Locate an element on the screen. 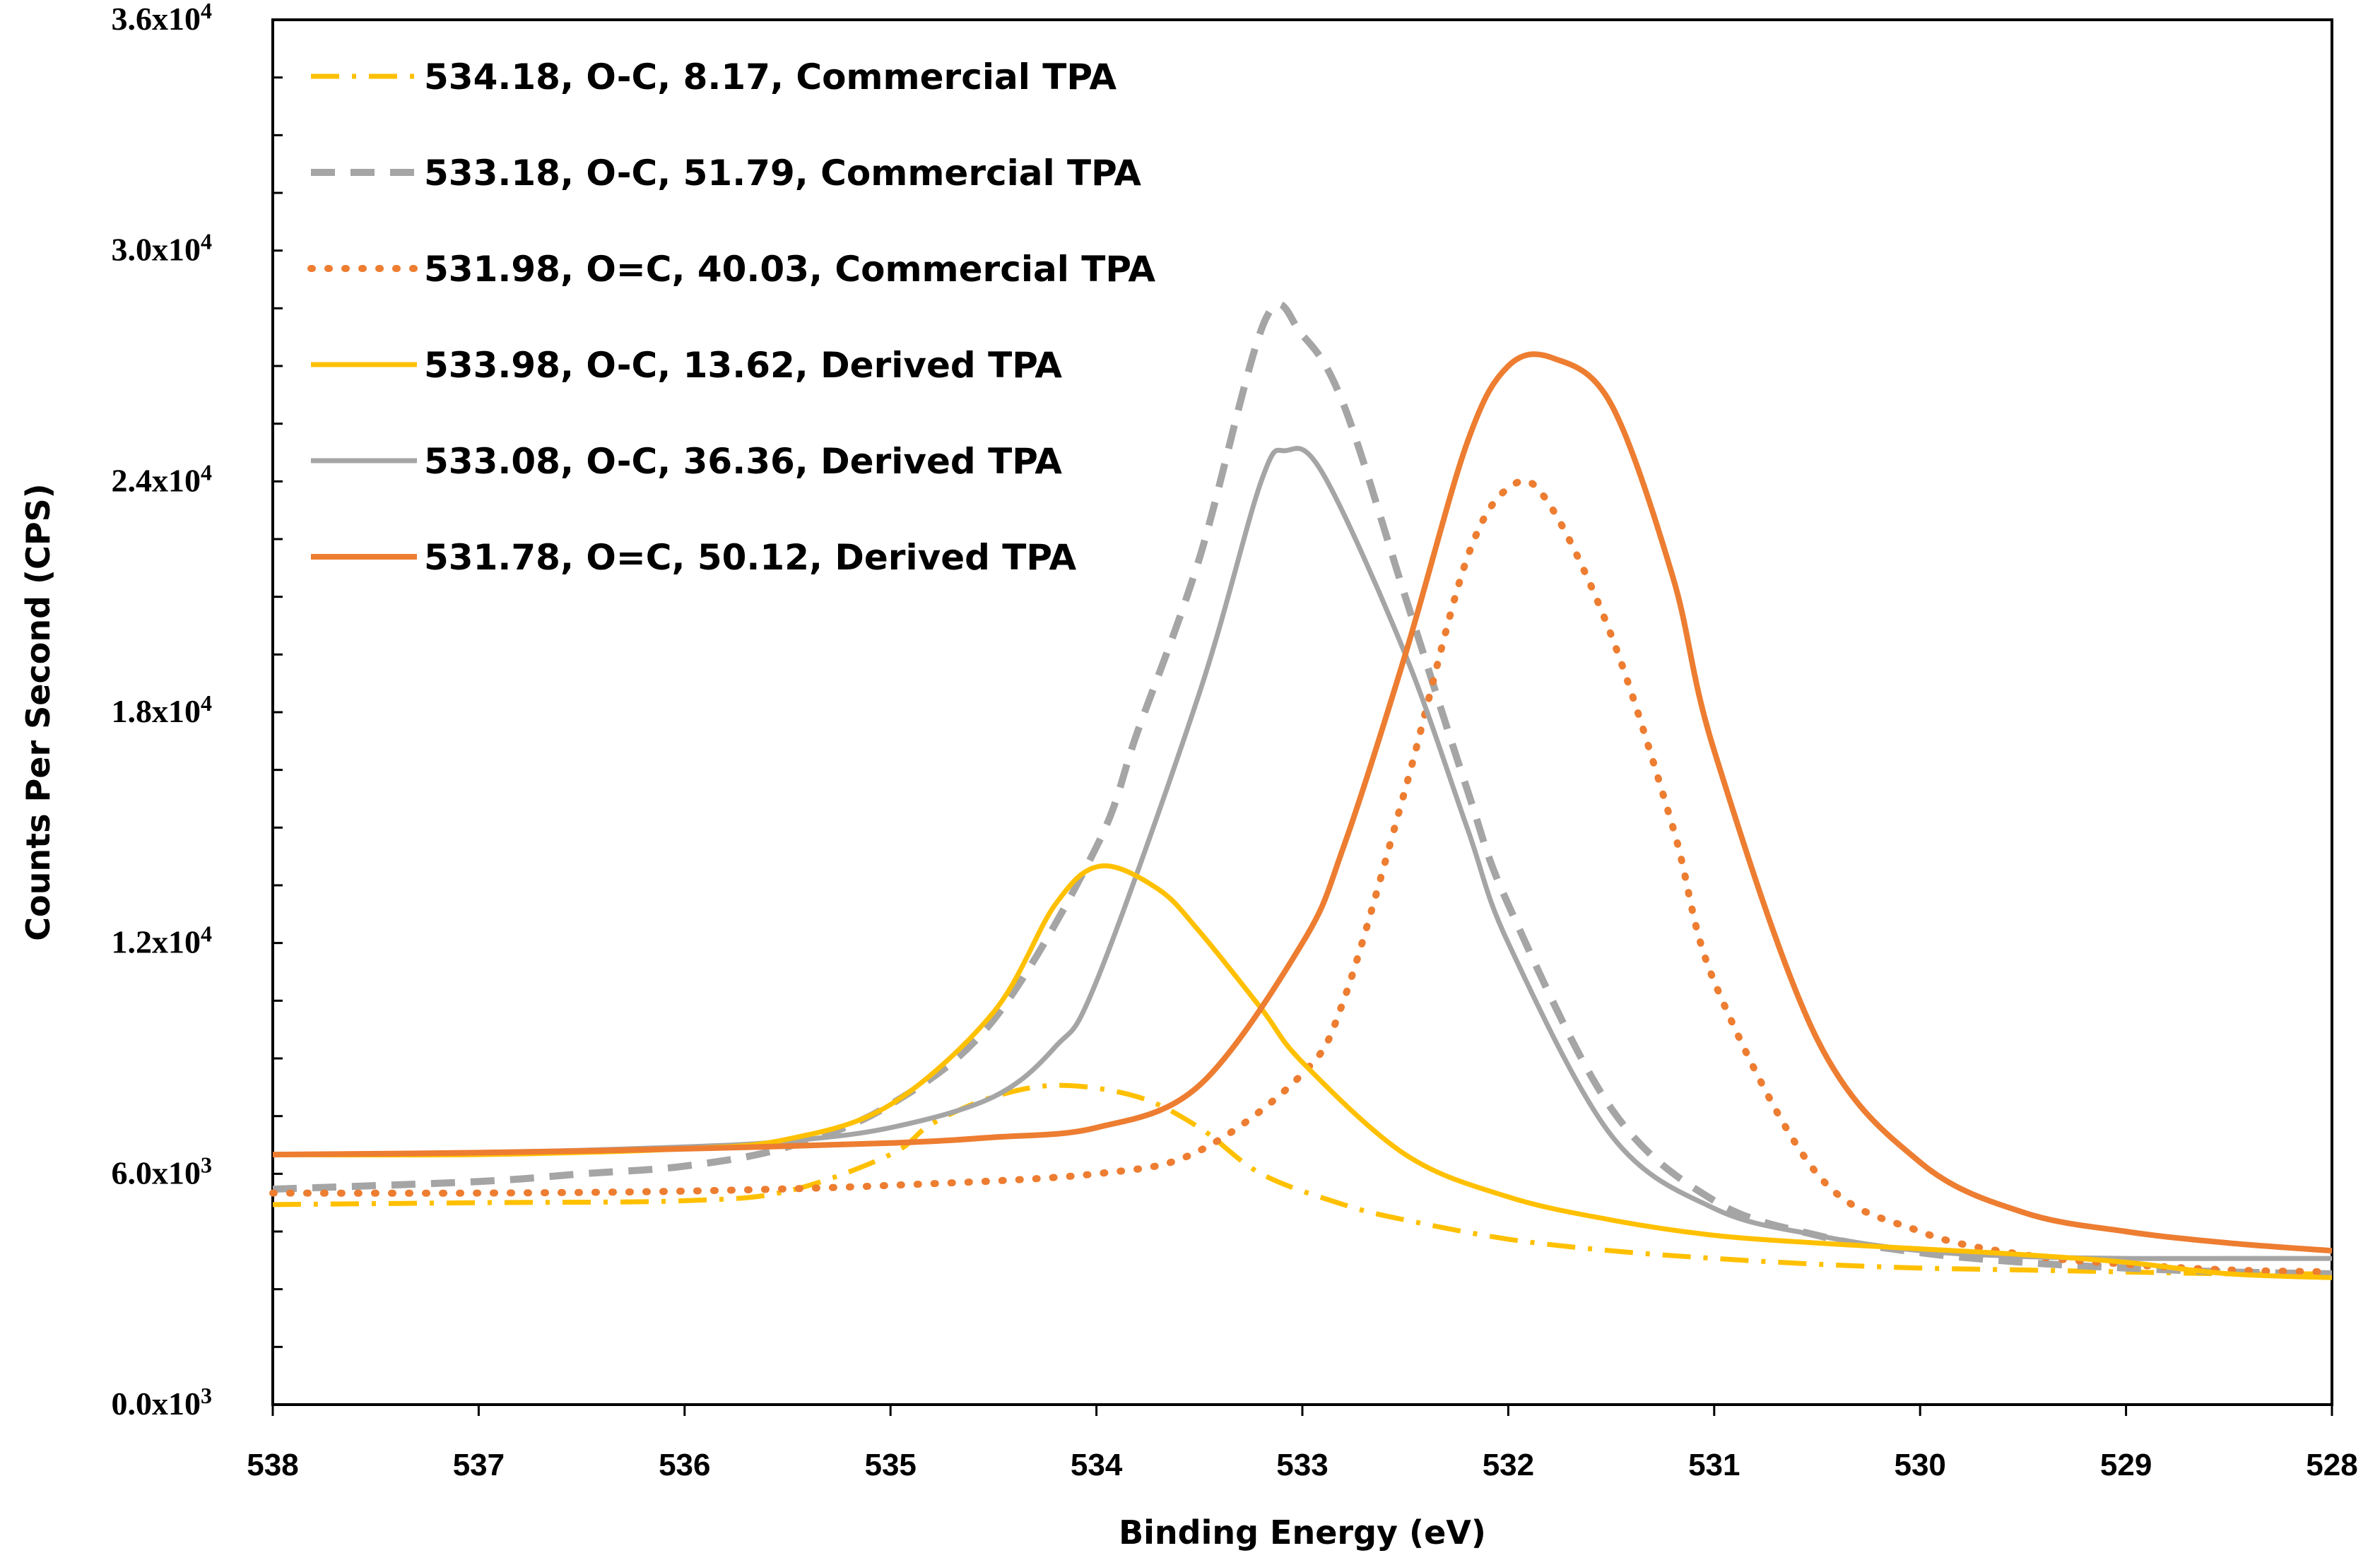 This screenshot has height=1565, width=2380. x-tick-label: 533 is located at coordinates (1302, 1465).